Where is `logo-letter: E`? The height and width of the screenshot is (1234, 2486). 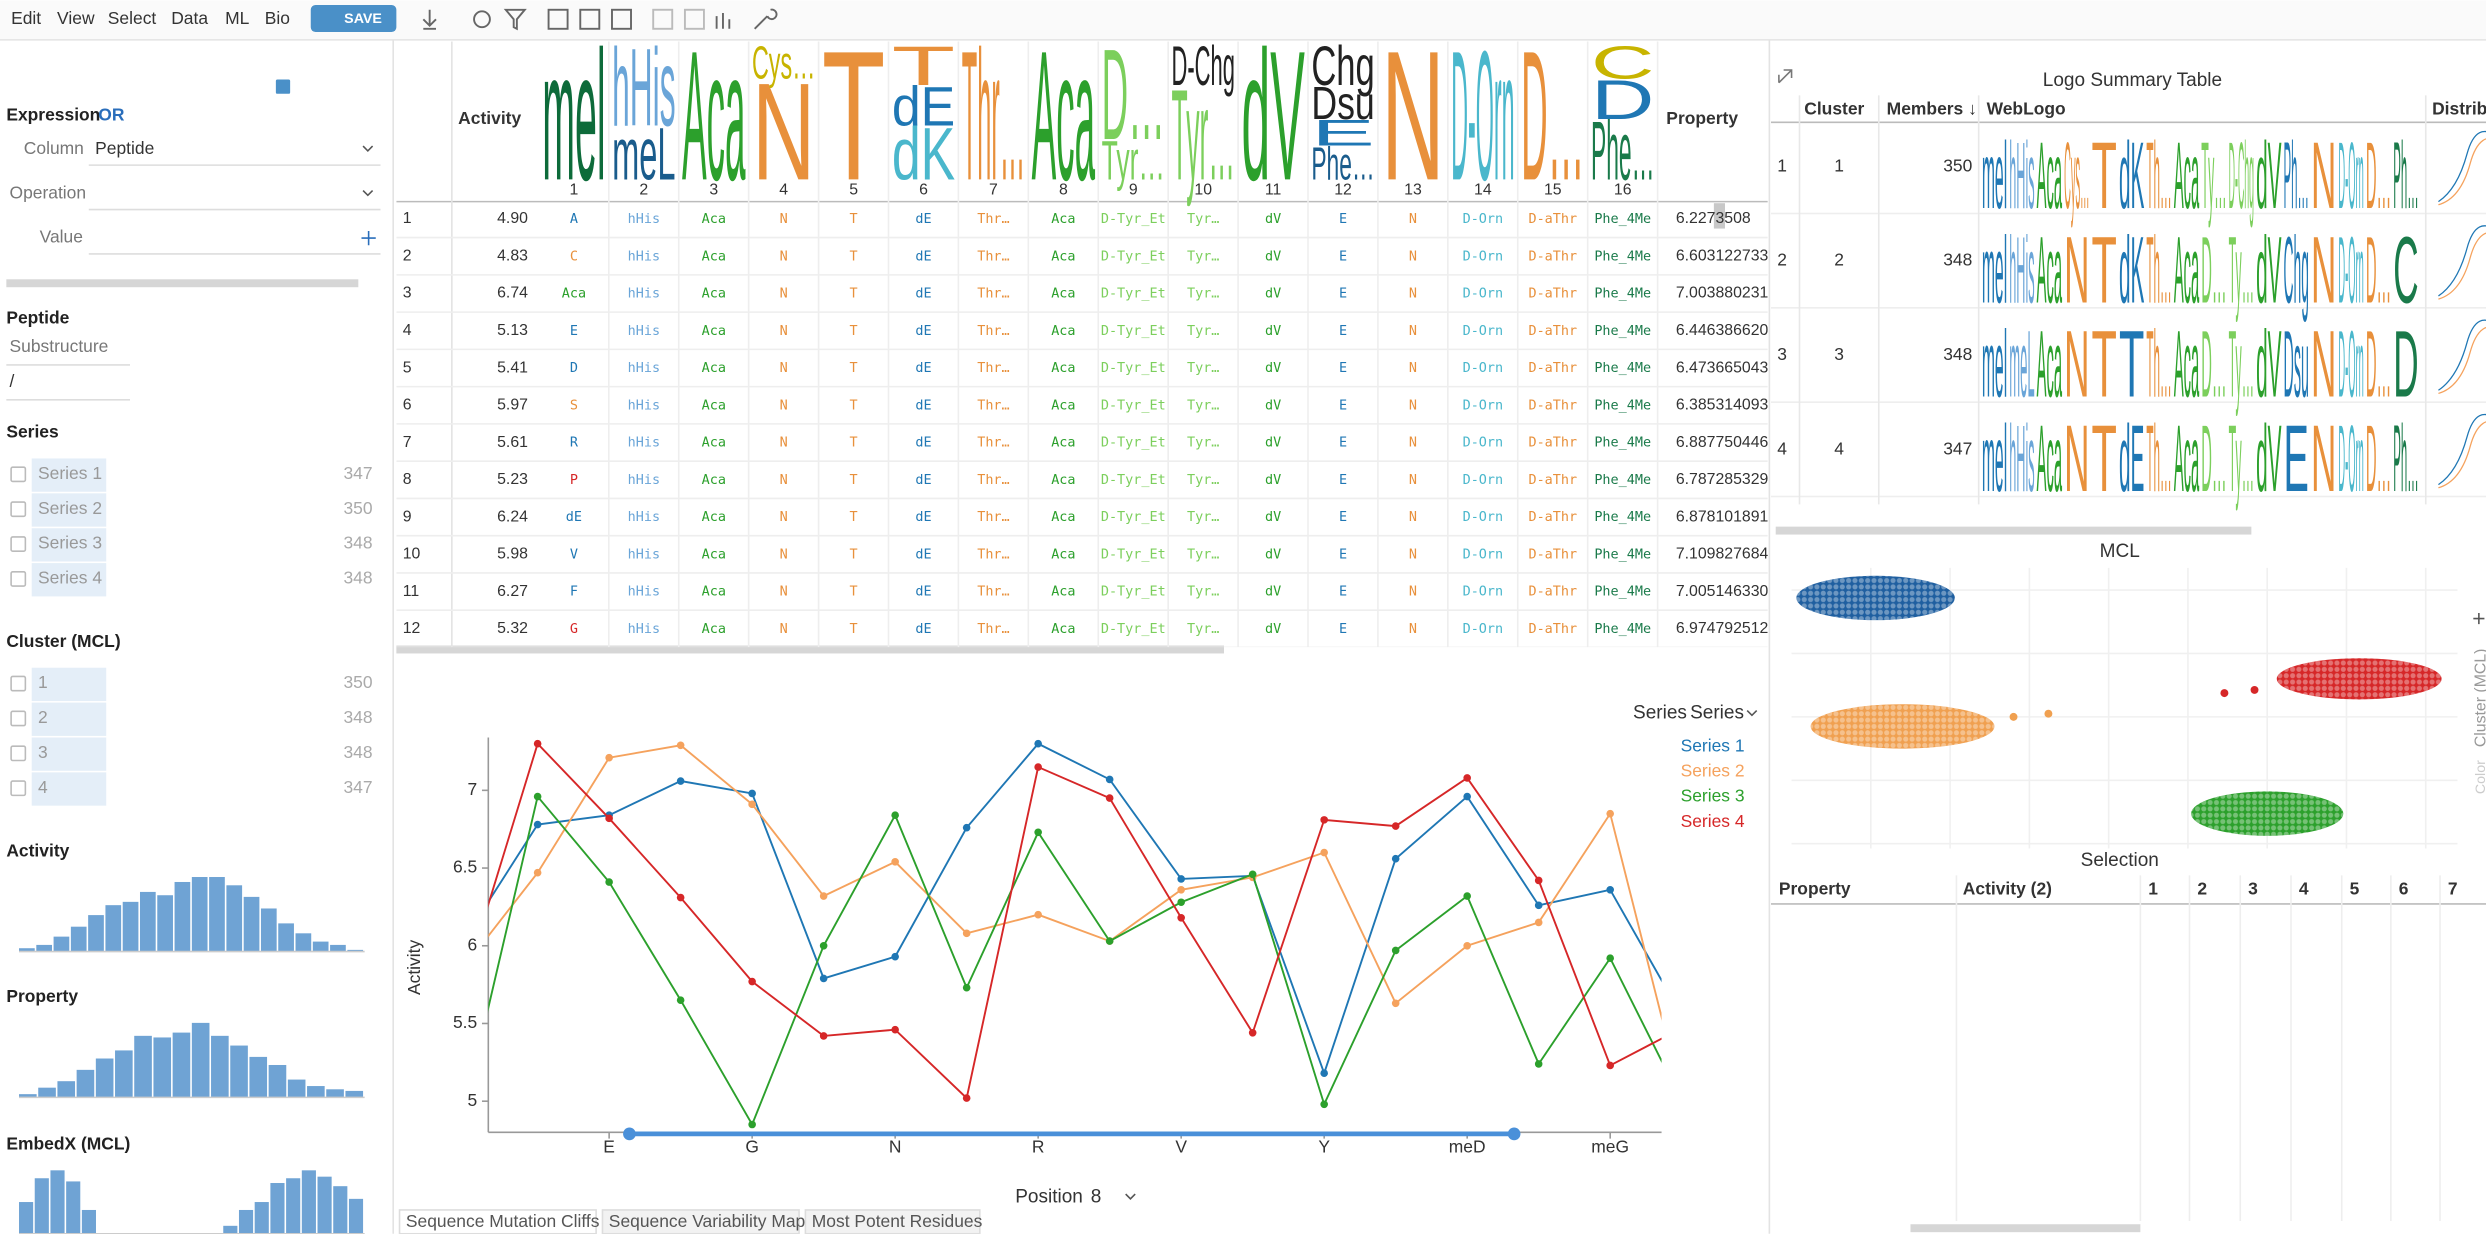
logo-letter: E is located at coordinates (2296, 459).